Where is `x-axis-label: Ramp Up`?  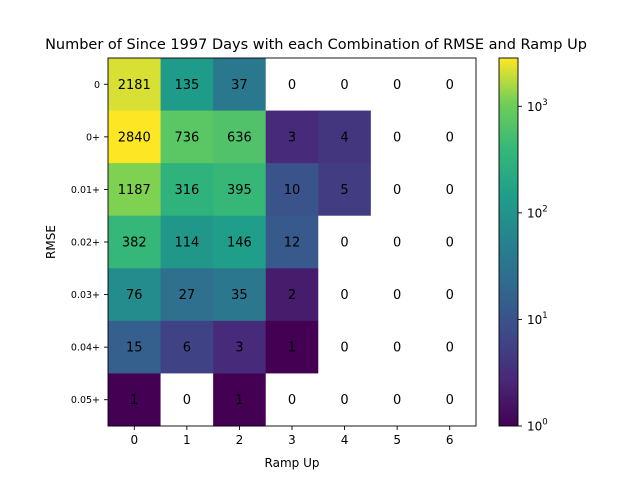
x-axis-label: Ramp Up is located at coordinates (292, 463).